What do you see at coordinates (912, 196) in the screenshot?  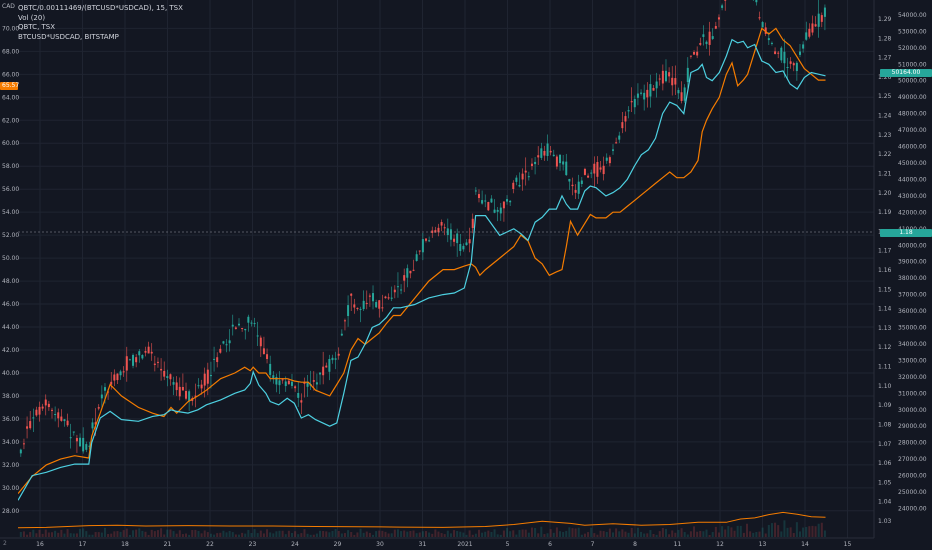 I see `price-axis-tick-label: 43000.00` at bounding box center [912, 196].